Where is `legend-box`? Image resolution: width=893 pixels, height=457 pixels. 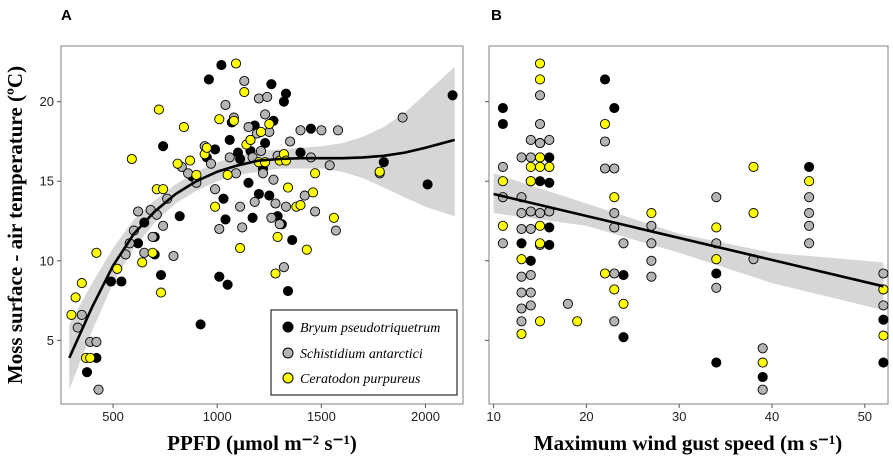 legend-box is located at coordinates (364, 352).